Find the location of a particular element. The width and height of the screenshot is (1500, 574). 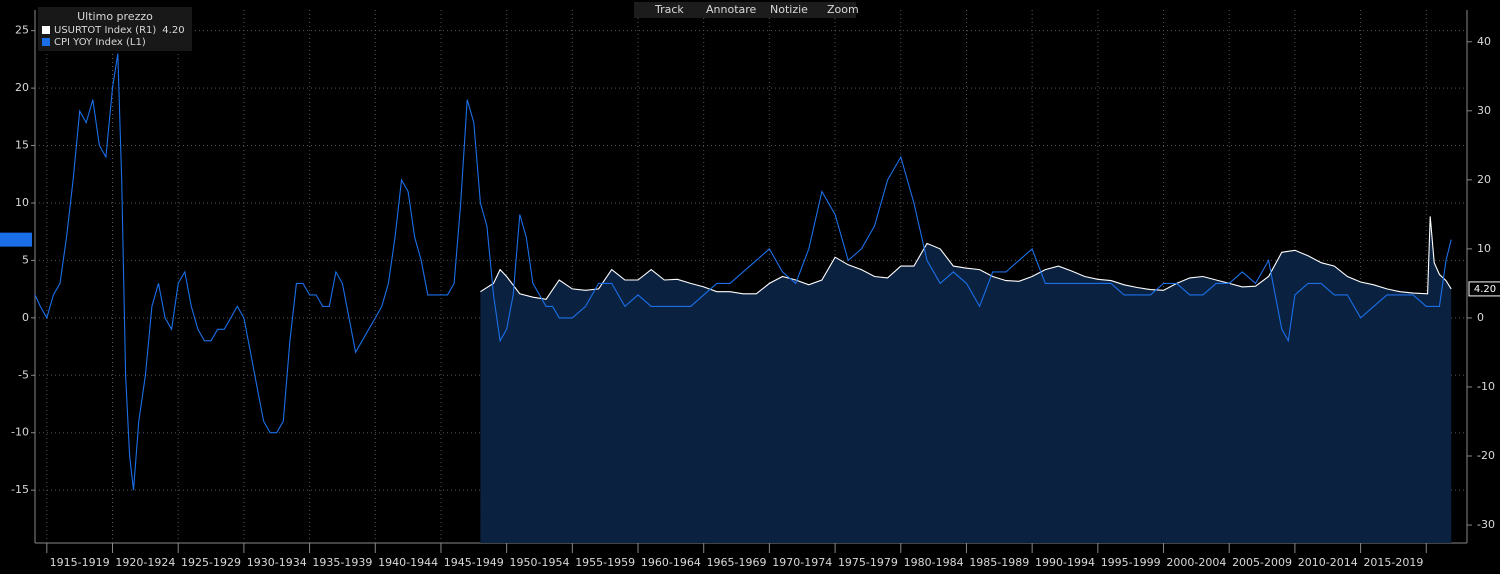

y-tick-label: -5 is located at coordinates (23, 374).